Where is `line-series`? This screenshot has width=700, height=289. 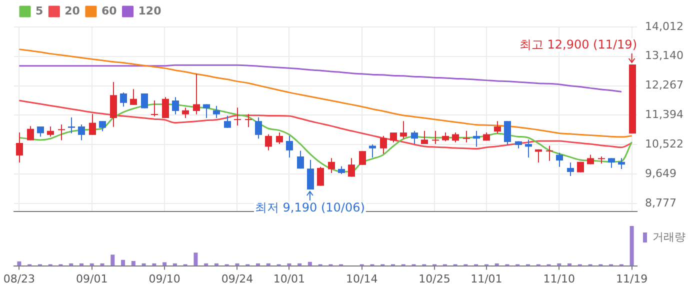 line-series is located at coordinates (320, 78).